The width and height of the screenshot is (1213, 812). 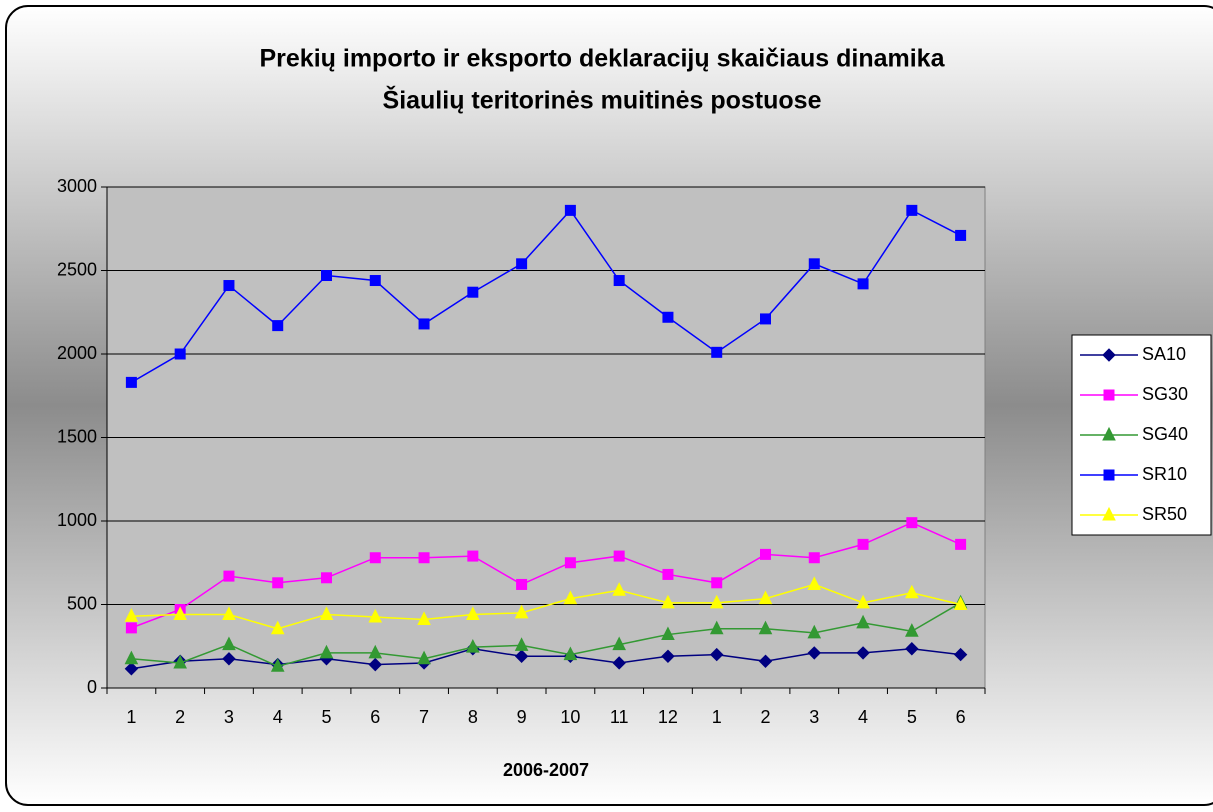 What do you see at coordinates (82, 603) in the screenshot?
I see `y-tick-label: 500` at bounding box center [82, 603].